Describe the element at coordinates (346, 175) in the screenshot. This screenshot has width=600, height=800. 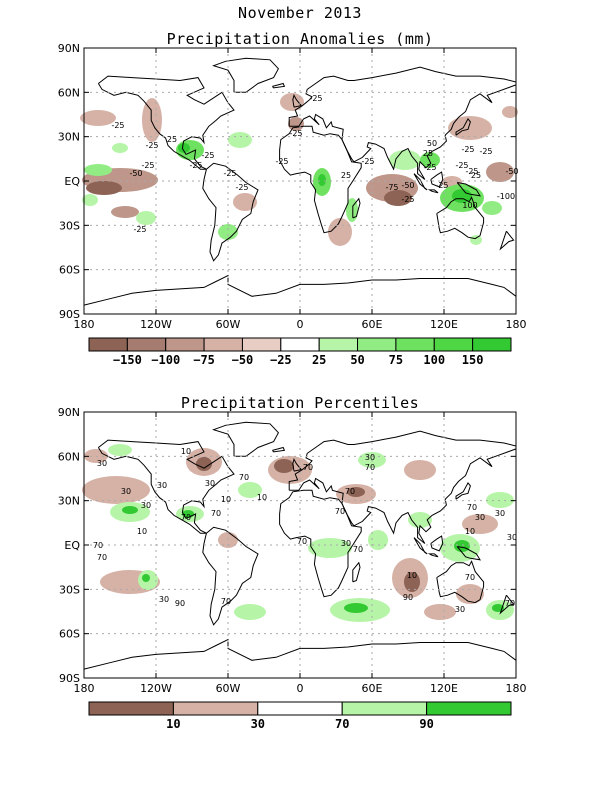
I see `contour-label: 25` at that location.